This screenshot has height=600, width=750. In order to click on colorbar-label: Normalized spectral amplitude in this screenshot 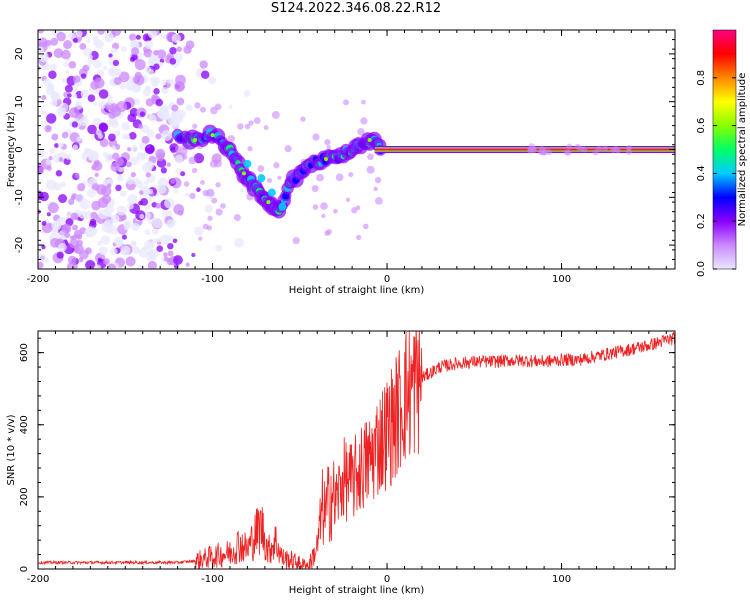, I will do `click(742, 150)`.